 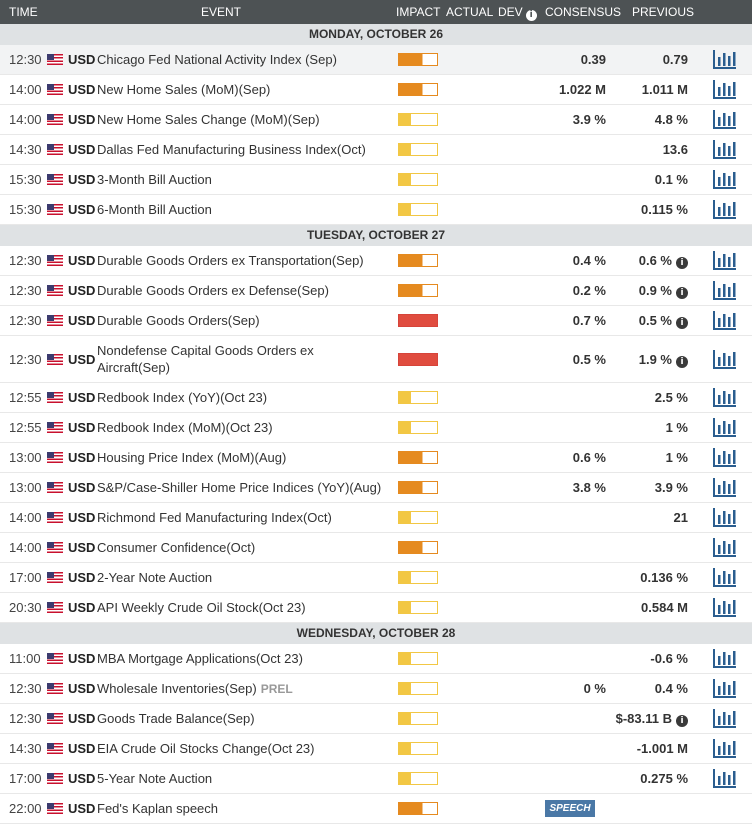 I want to click on event-name: Housing Price Index (MoM)(Aug), so click(x=192, y=457).